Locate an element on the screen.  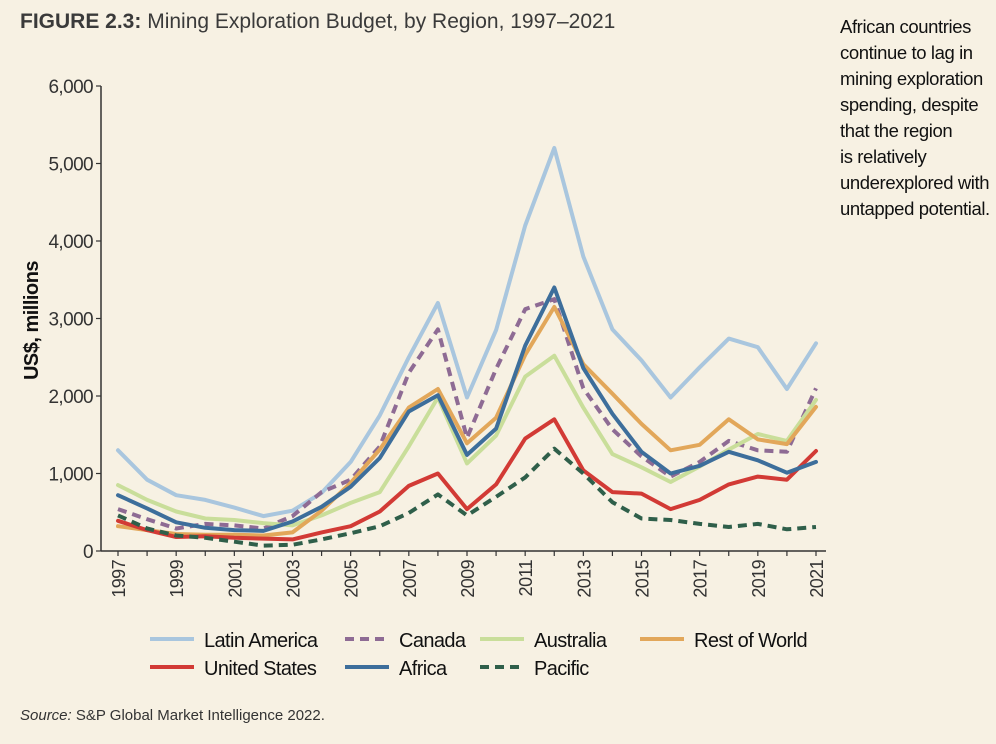
sidebar-line: is relatively is located at coordinates (883, 156).